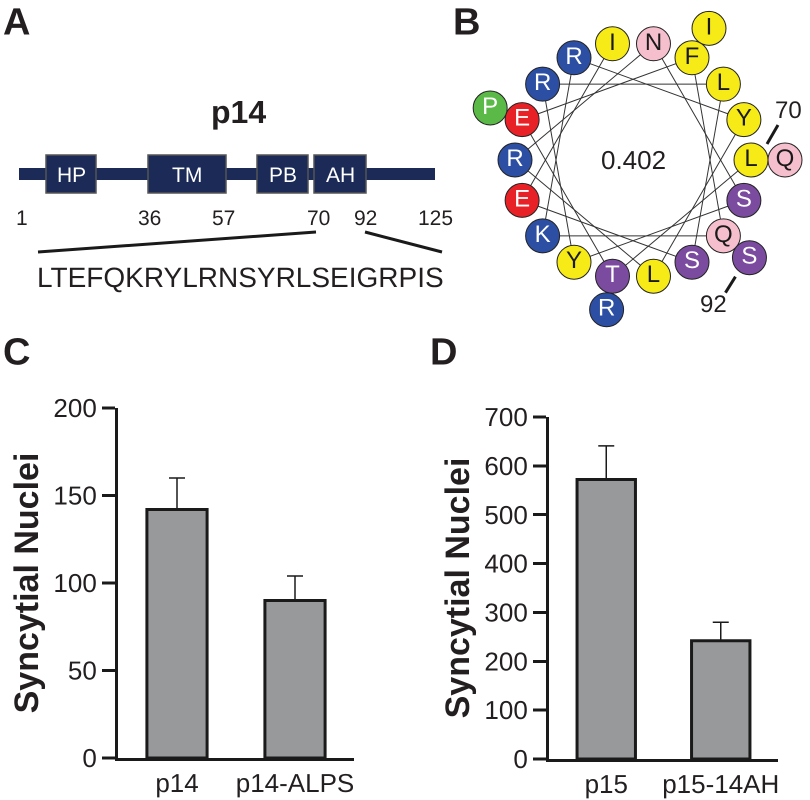 The height and width of the screenshot is (800, 810). What do you see at coordinates (653, 42) in the screenshot?
I see `category-label: N` at bounding box center [653, 42].